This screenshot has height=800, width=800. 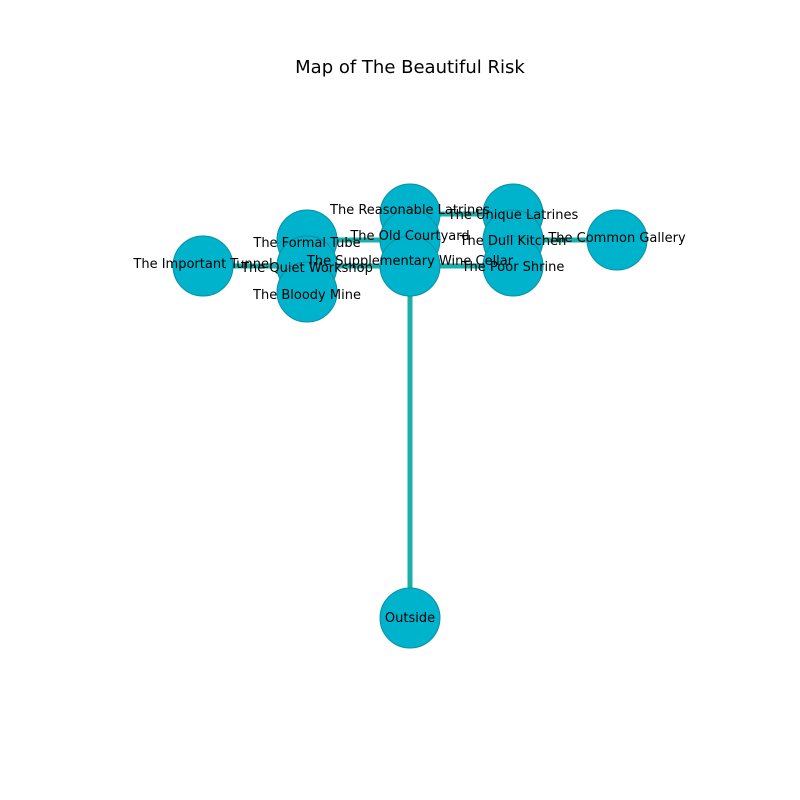 I want to click on node-label-important_tunnel: The Important Tunnel, so click(x=202, y=264).